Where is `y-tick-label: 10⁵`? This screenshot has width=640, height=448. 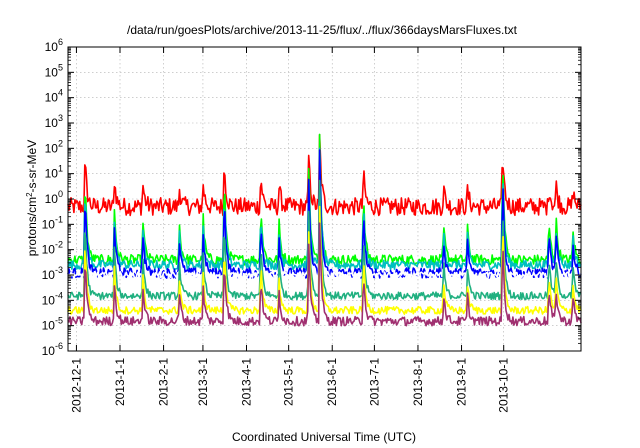 y-tick-label: 10⁵ is located at coordinates (54, 70).